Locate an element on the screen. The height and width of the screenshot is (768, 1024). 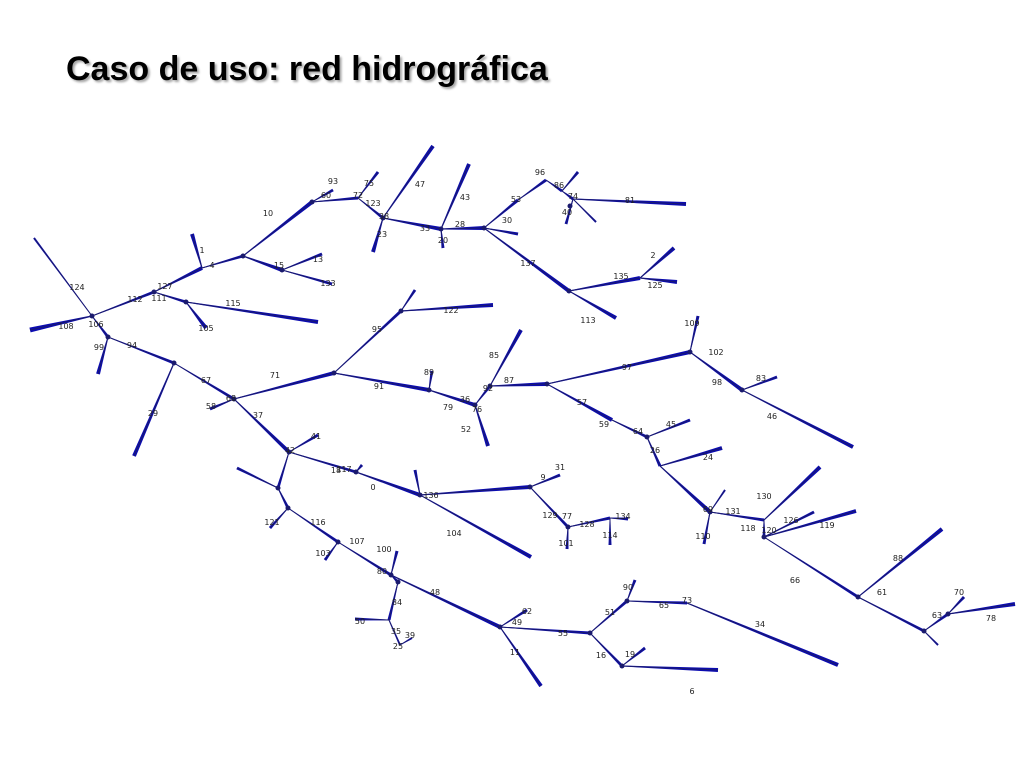
node-label-86: 86 is located at coordinates (559, 185).